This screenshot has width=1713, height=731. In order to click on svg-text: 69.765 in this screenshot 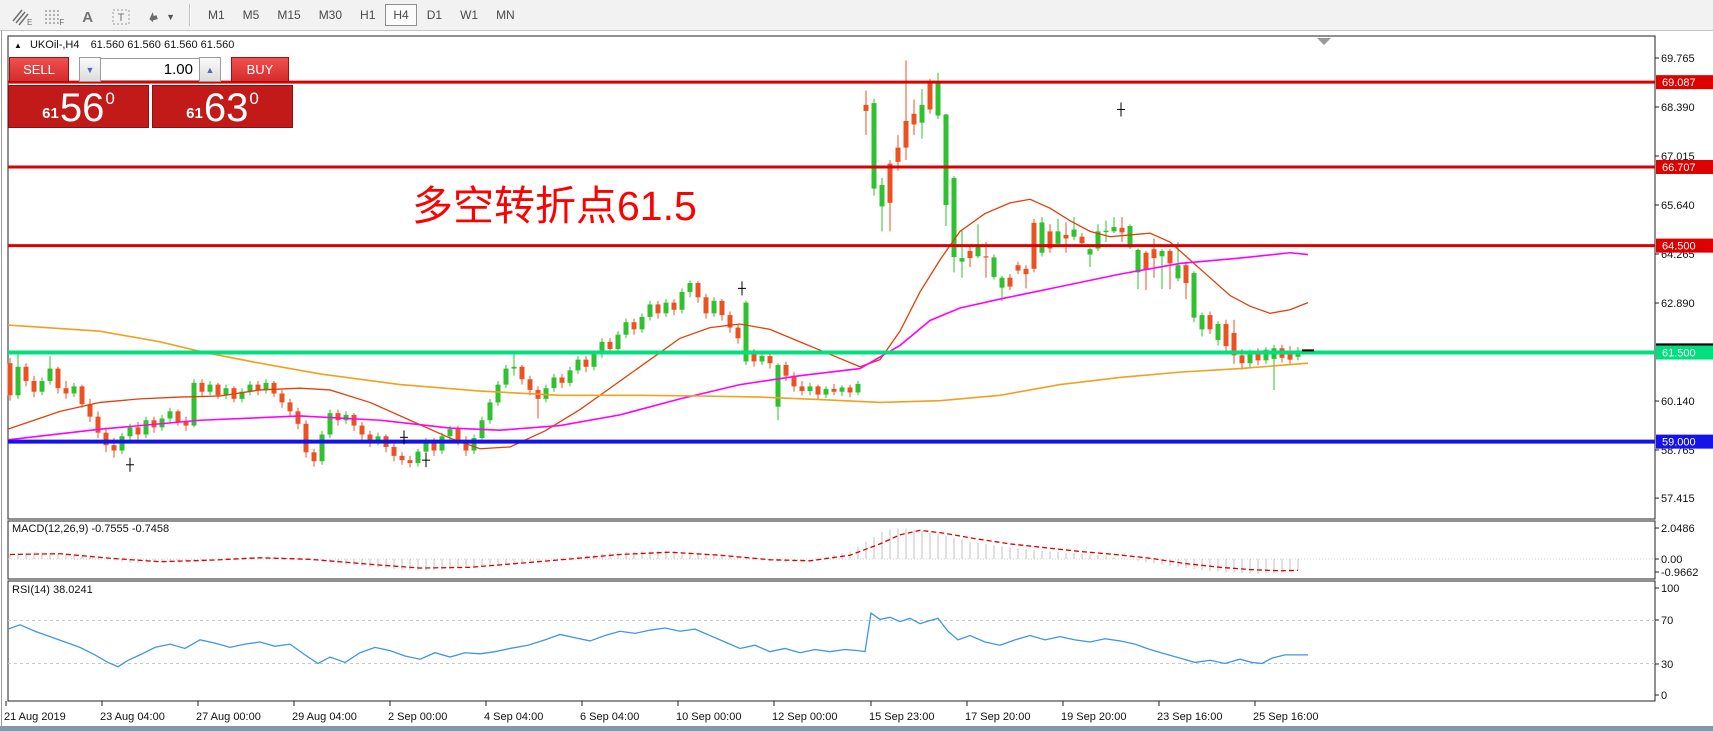, I will do `click(1678, 59)`.